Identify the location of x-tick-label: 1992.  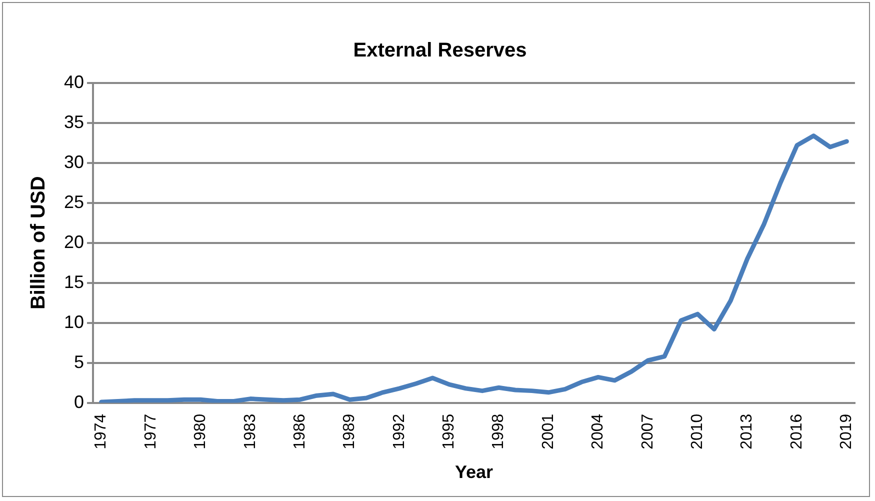
(399, 432).